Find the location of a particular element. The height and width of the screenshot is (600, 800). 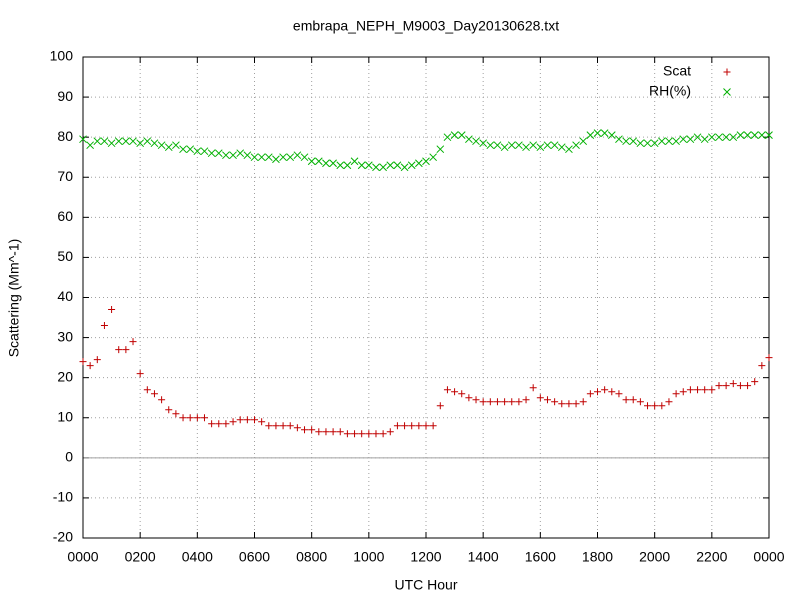

y-tick-label: 50 is located at coordinates (65, 256).